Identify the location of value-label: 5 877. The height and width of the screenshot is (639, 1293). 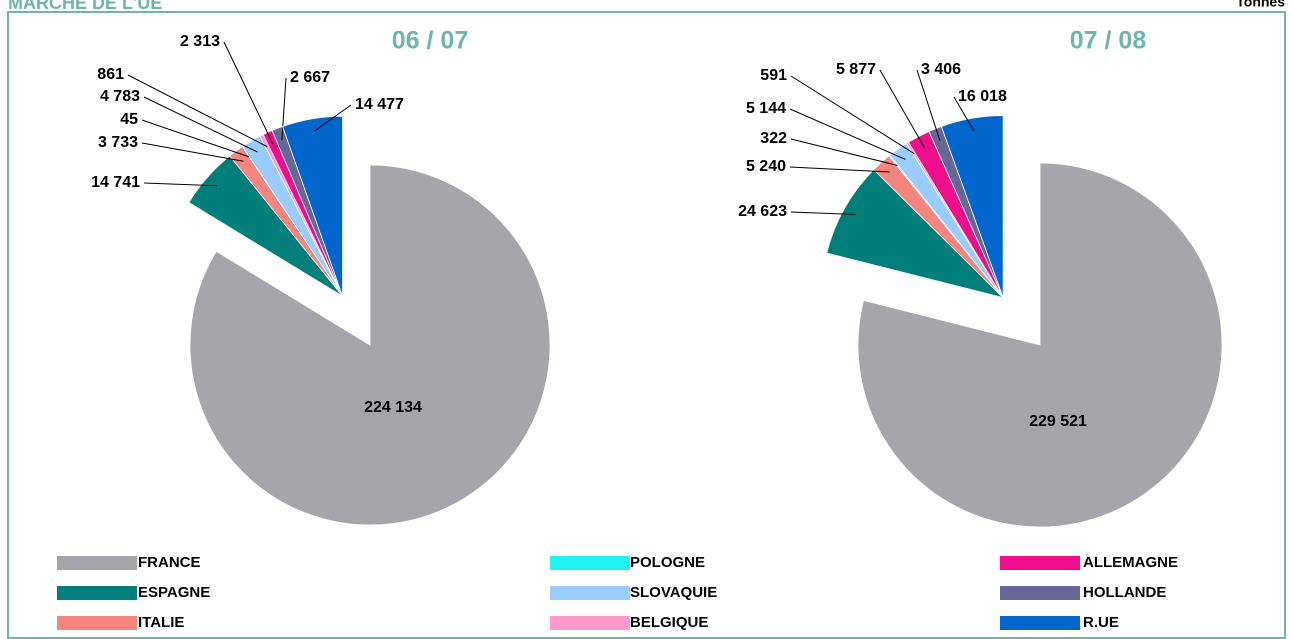
(856, 69).